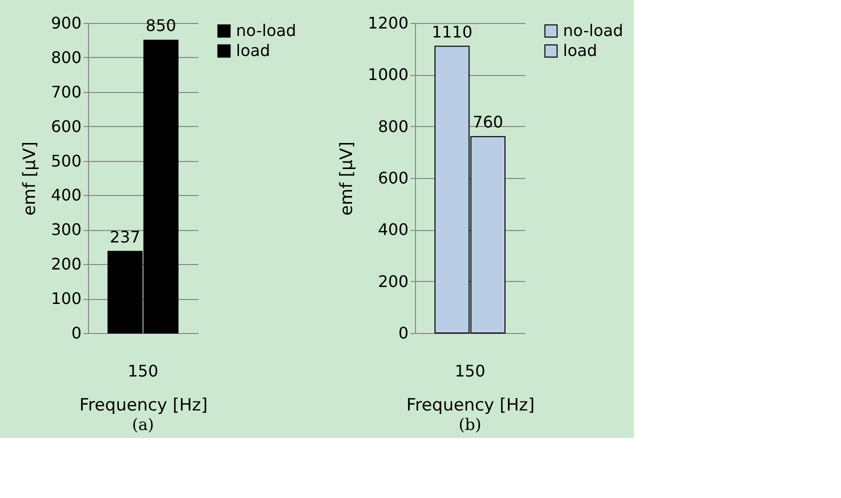 This screenshot has height=498, width=841. I want to click on text: (b), so click(470, 424).